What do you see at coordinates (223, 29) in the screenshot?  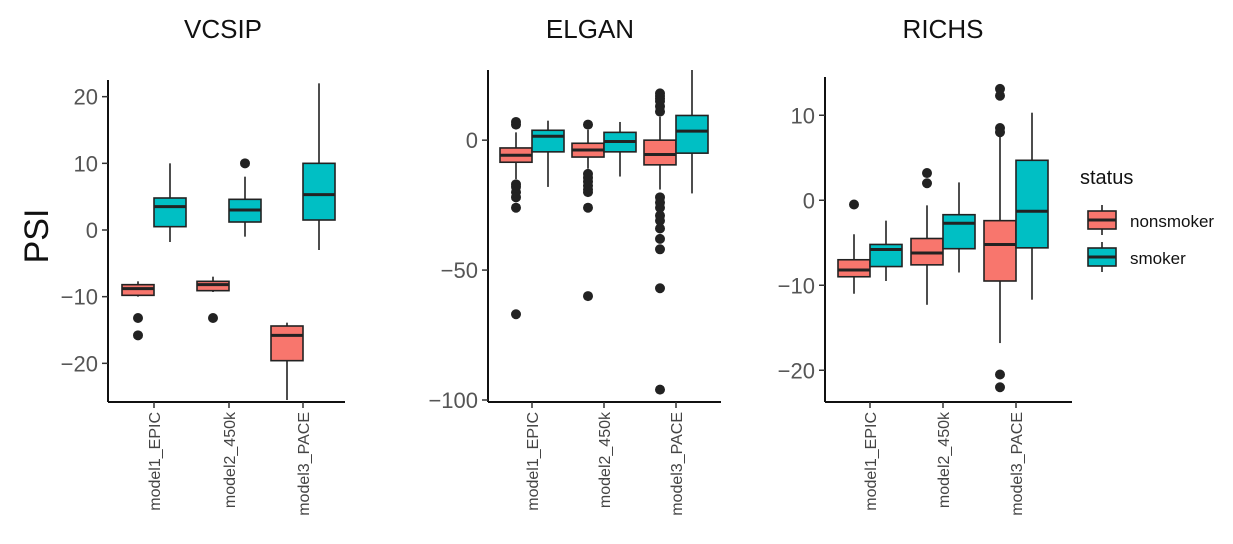 I see `panel-title: VCSIP` at bounding box center [223, 29].